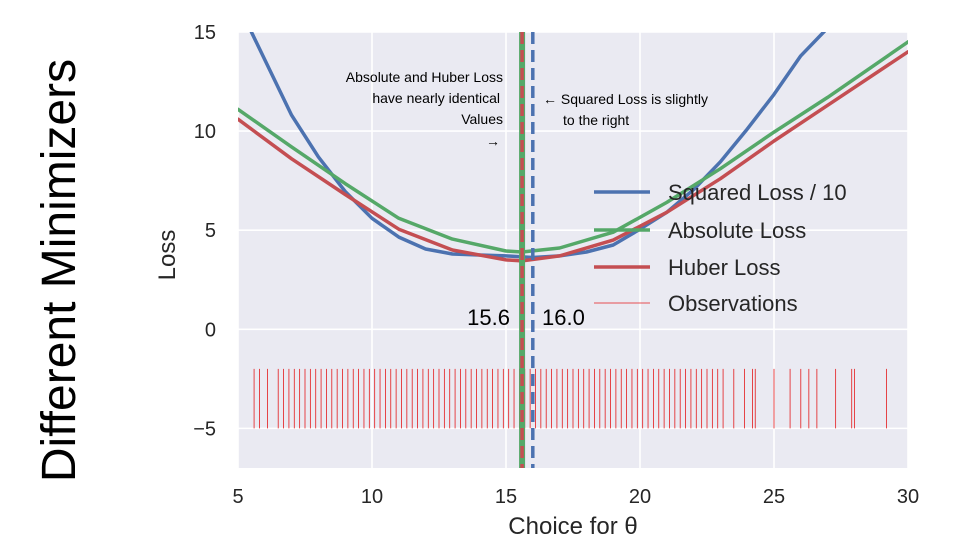 The height and width of the screenshot is (540, 960). I want to click on annotation-left-arrow: →, so click(493, 141).